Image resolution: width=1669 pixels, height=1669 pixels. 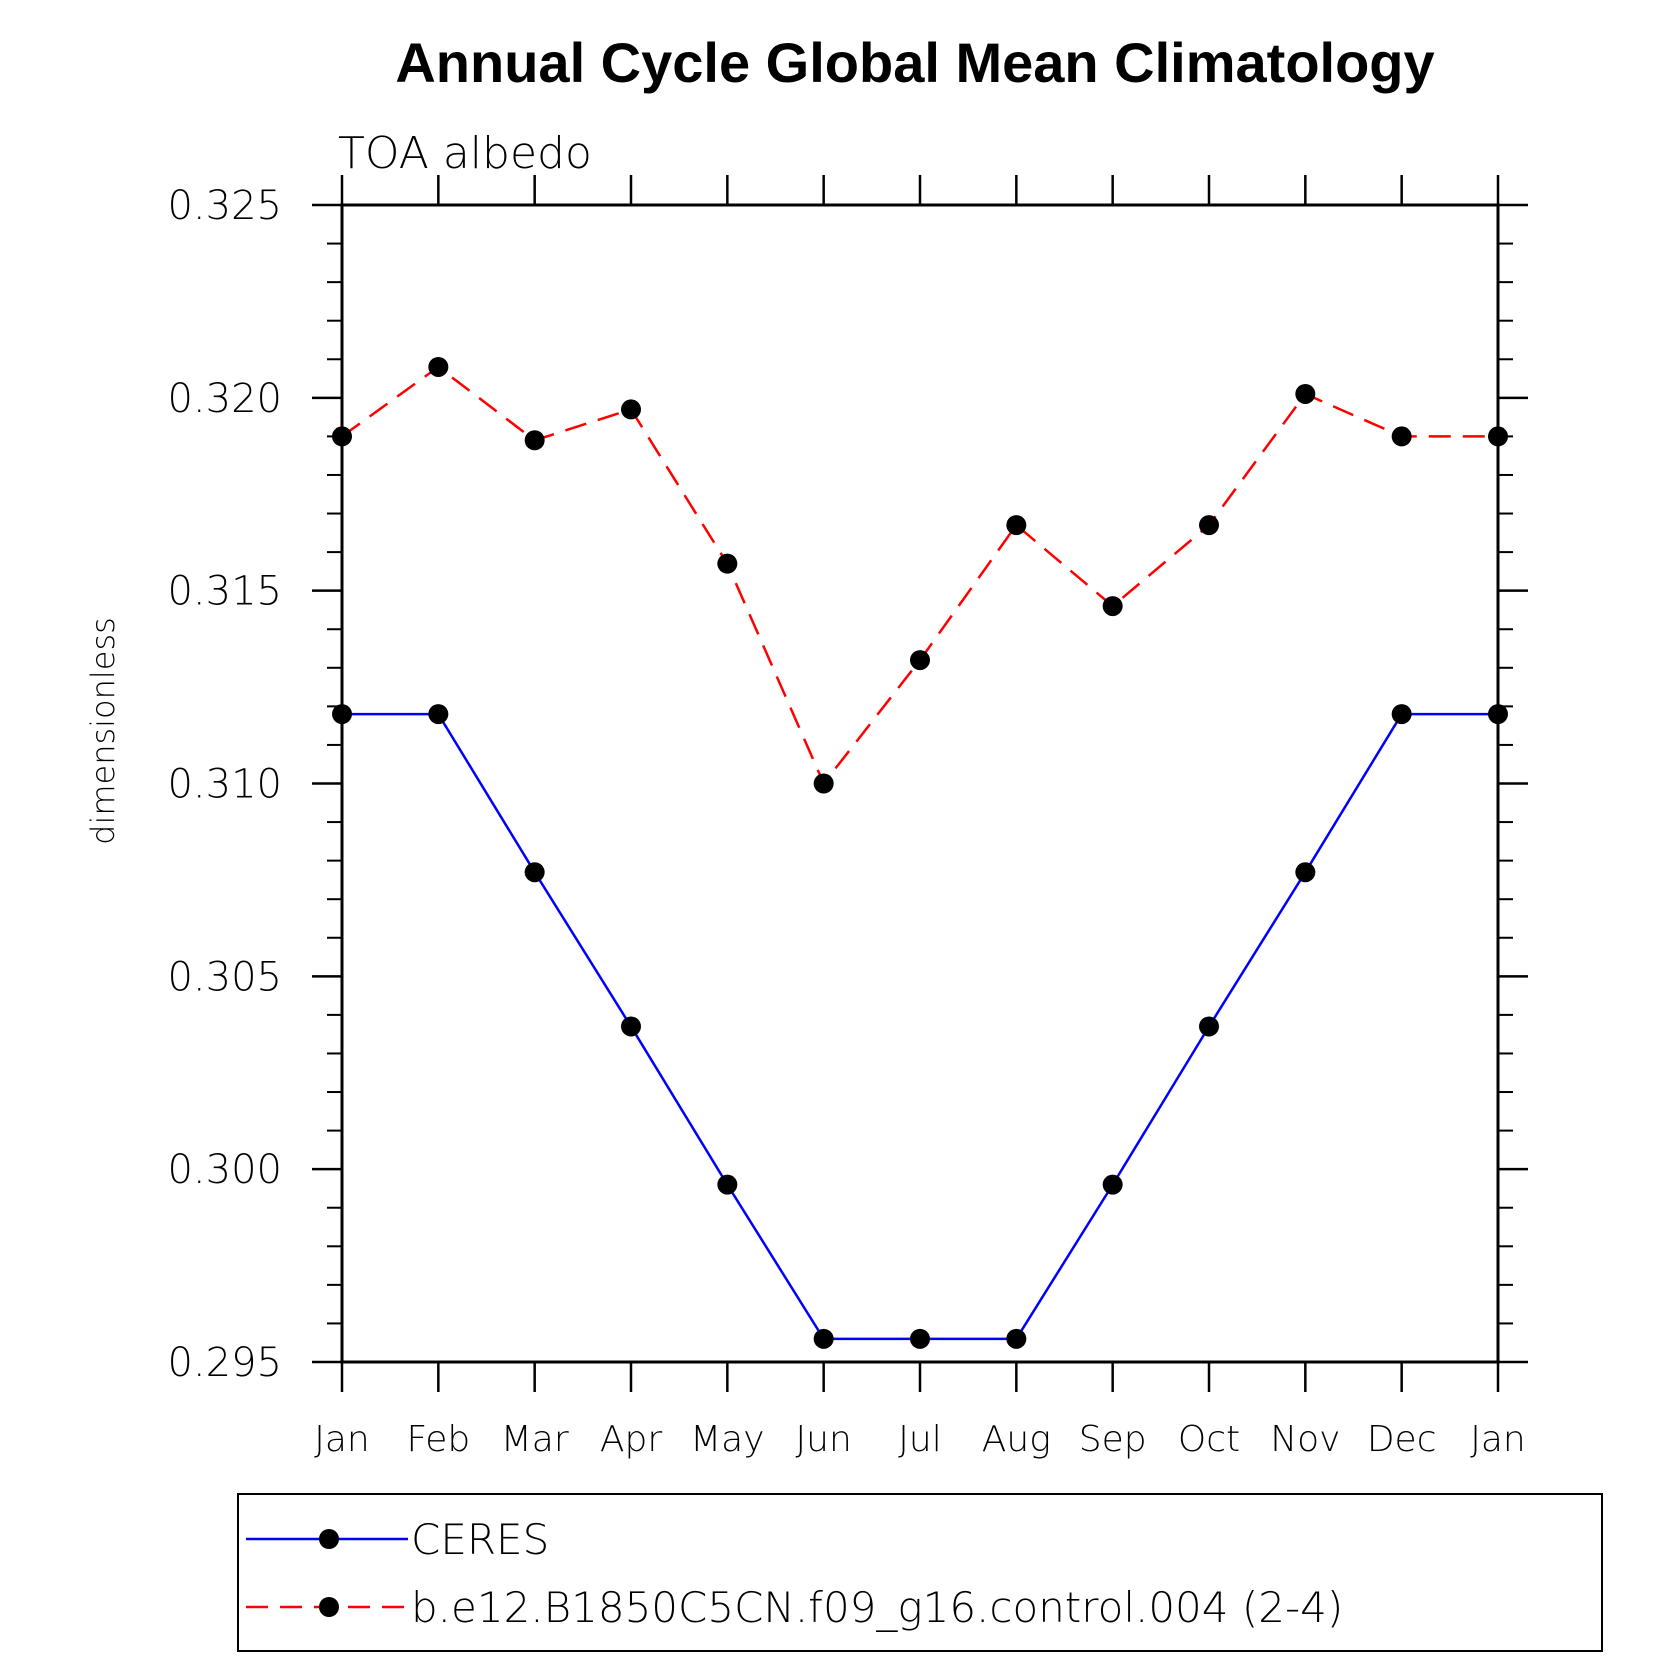 What do you see at coordinates (824, 1439) in the screenshot?
I see `x-tick-label: Jun` at bounding box center [824, 1439].